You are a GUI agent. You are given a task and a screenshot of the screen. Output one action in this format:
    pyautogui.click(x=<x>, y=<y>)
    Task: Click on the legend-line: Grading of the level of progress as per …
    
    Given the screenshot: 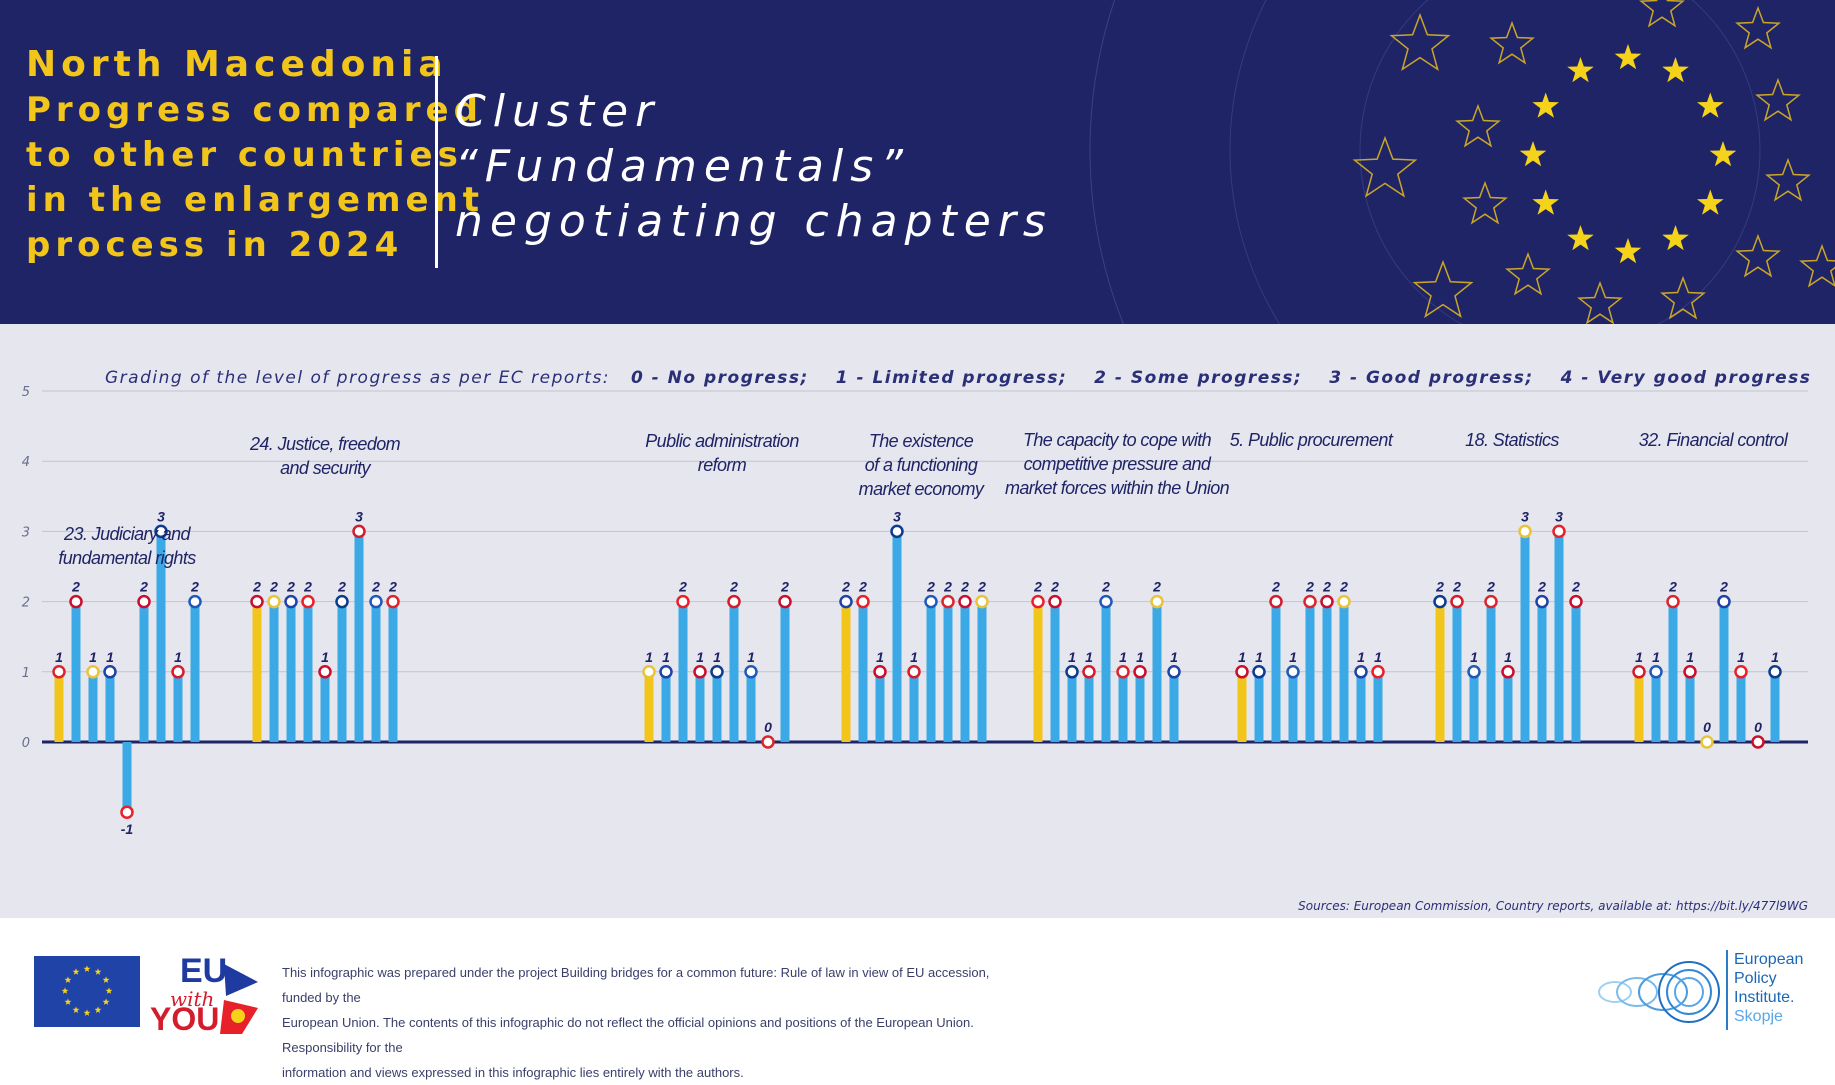 What is the action you would take?
    pyautogui.click(x=958, y=378)
    